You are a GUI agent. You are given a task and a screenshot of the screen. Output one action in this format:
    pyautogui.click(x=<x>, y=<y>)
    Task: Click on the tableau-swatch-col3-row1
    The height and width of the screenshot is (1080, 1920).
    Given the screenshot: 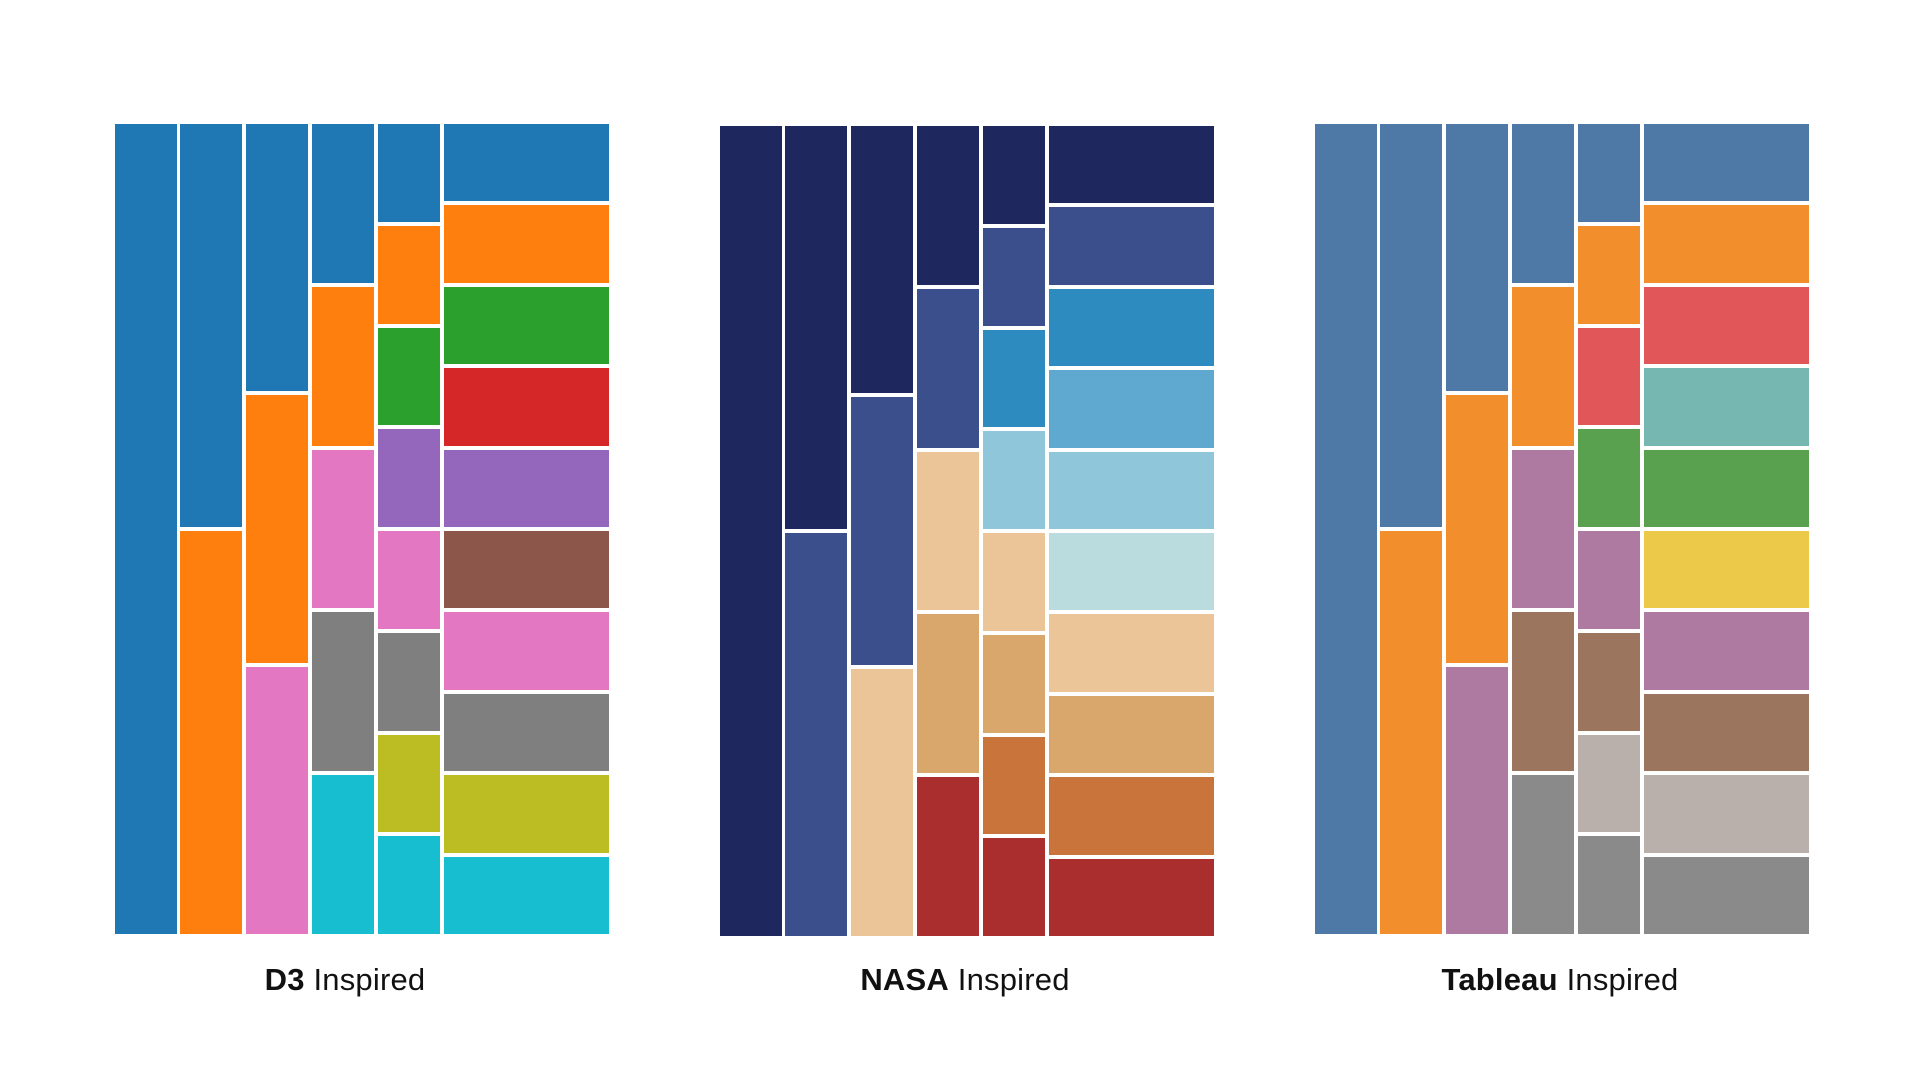 What is the action you would take?
    pyautogui.click(x=1477, y=258)
    